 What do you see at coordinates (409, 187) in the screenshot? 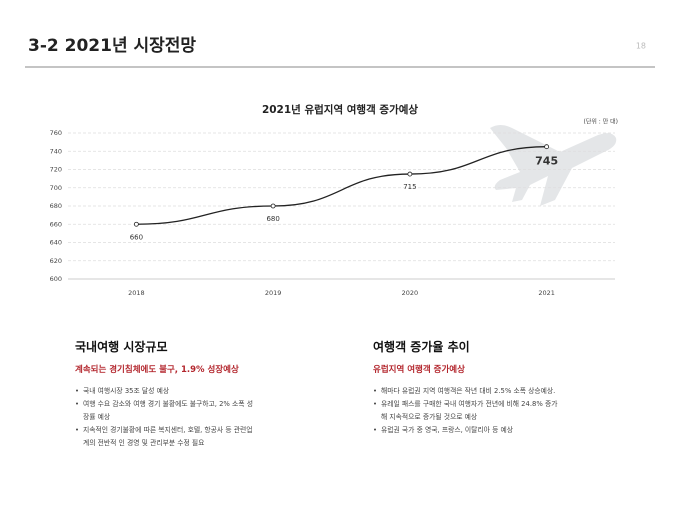
I see `data-label: 715` at bounding box center [409, 187].